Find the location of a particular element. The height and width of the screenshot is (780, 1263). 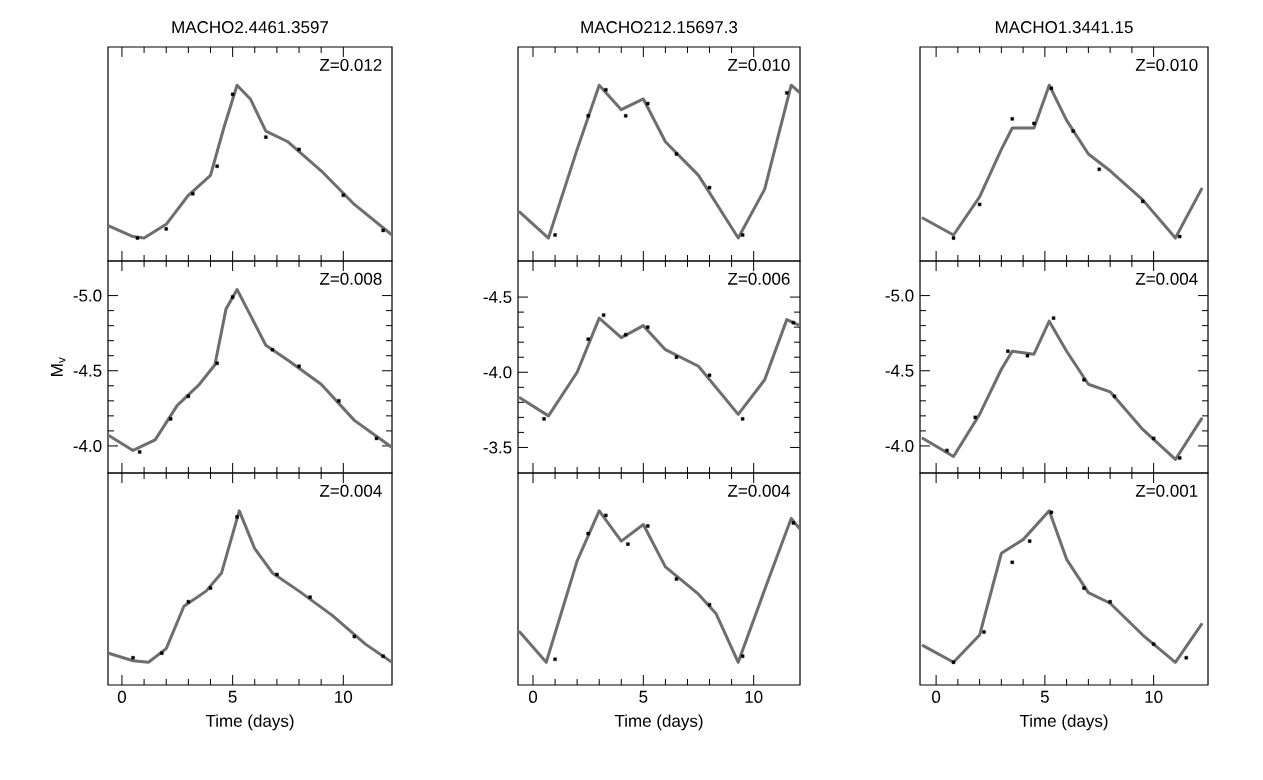

y-axis-title: M$_{v}$ is located at coordinates (58, 366).